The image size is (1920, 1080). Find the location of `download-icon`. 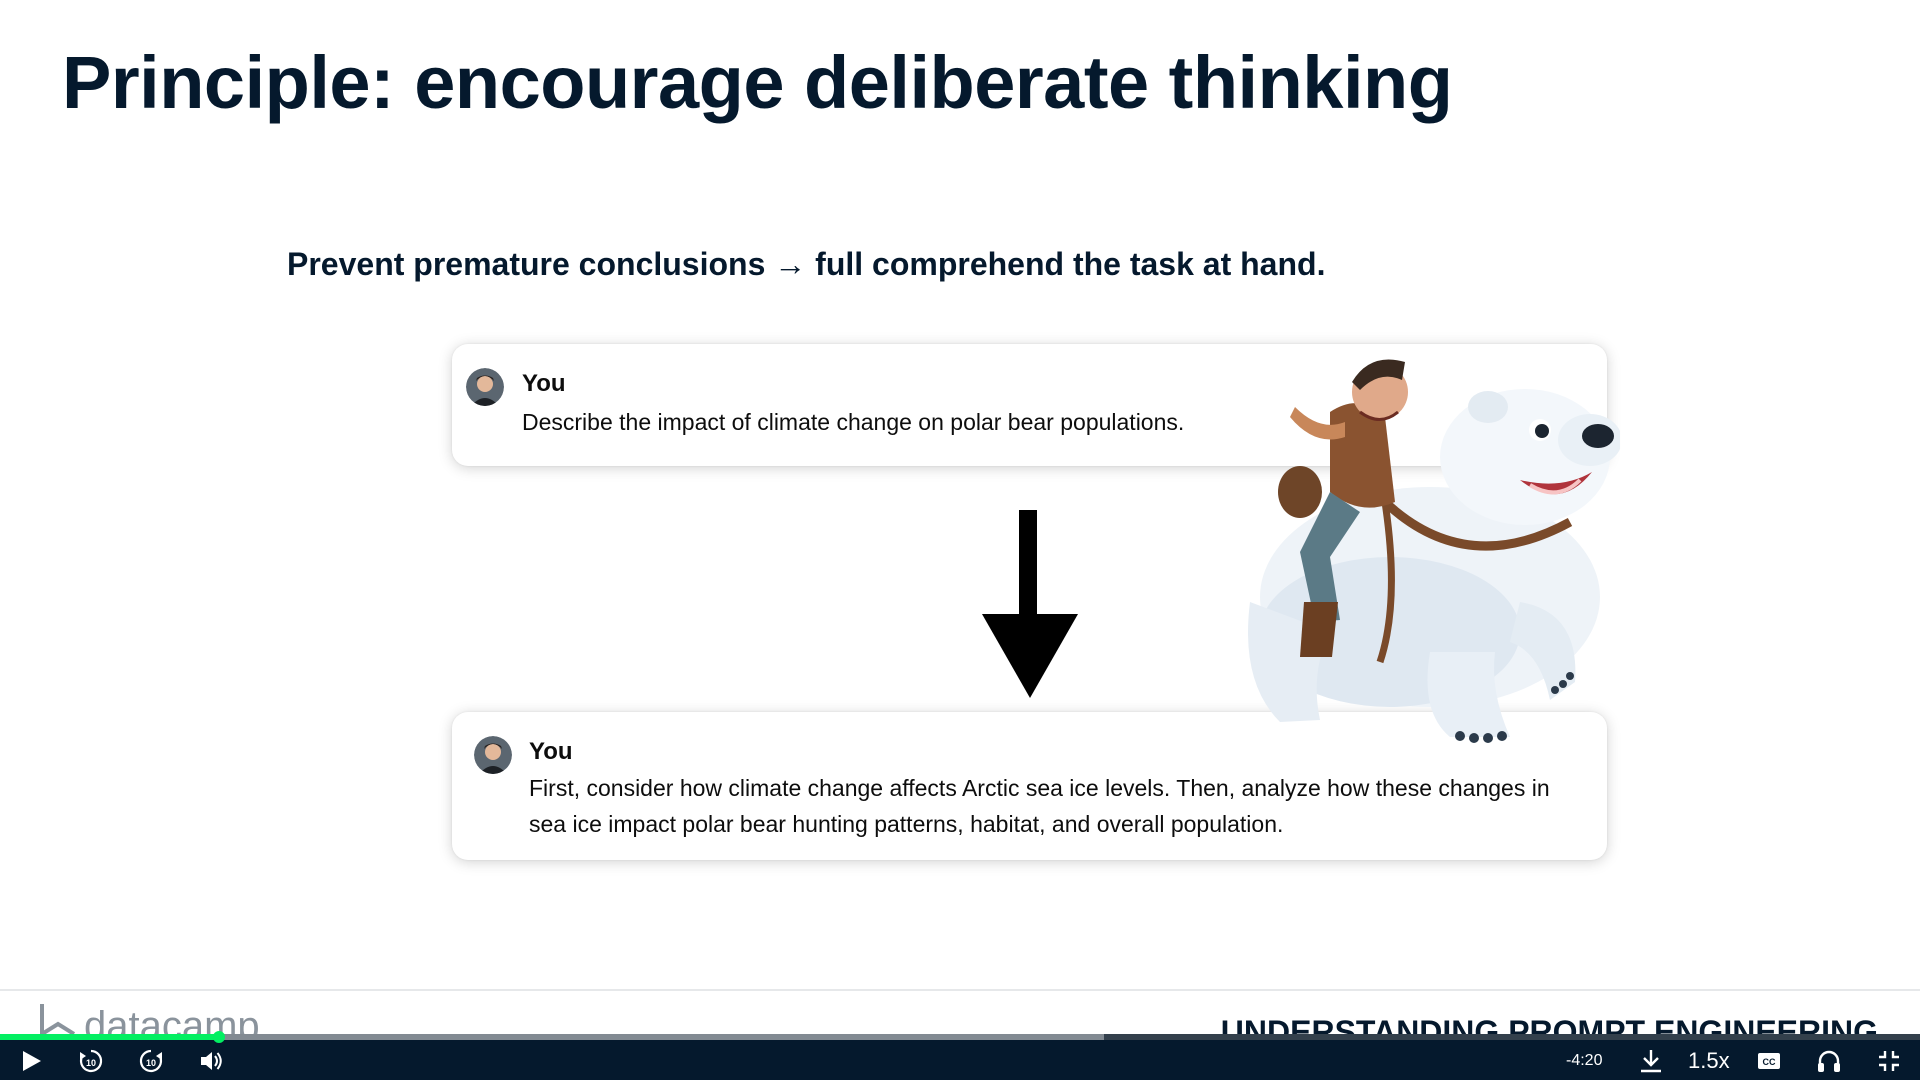

download-icon is located at coordinates (1651, 1061).